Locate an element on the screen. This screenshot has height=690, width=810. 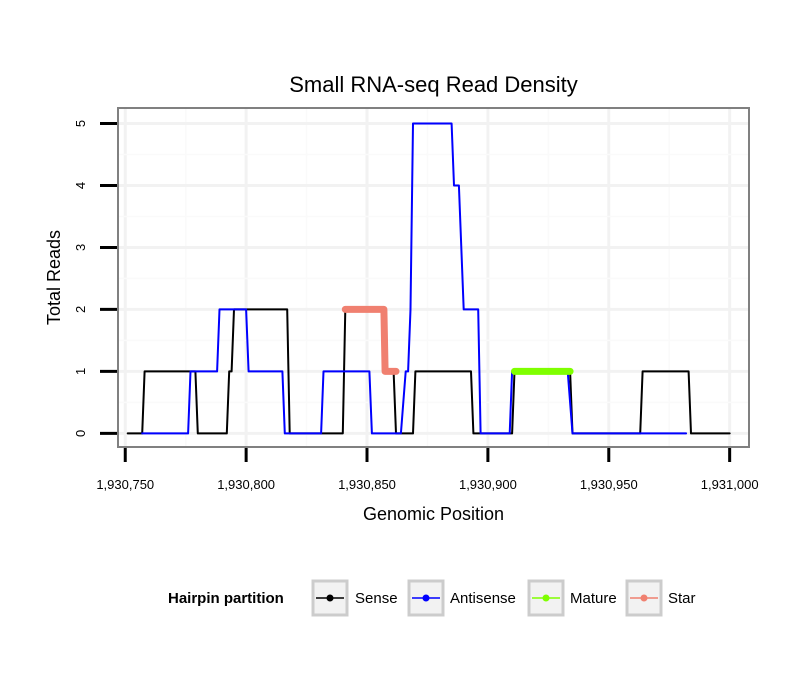
y-axis-title: Total Reads is located at coordinates (54, 277).